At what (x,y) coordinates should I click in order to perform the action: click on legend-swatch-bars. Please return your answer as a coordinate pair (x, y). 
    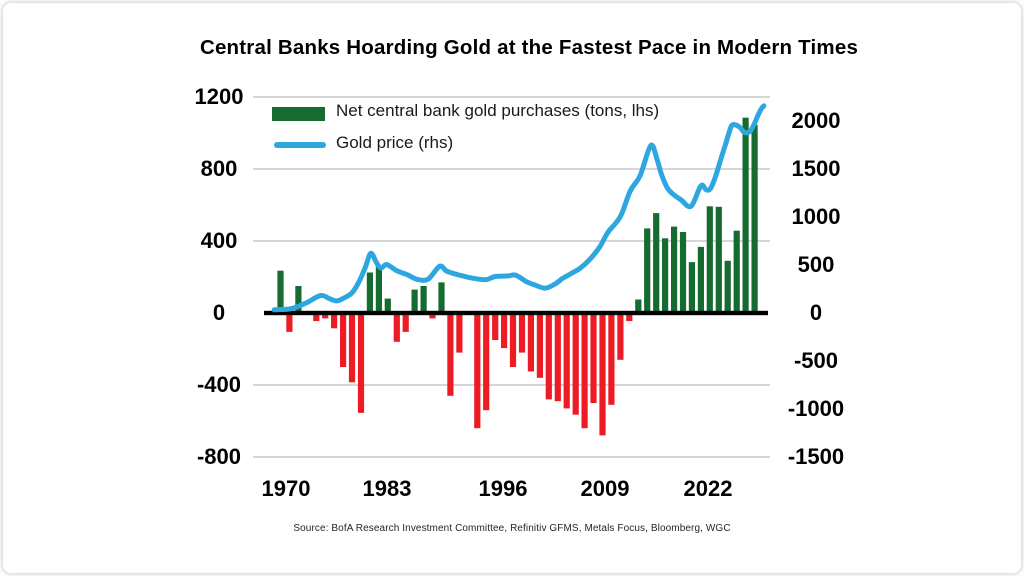
    Looking at the image, I should click on (298, 114).